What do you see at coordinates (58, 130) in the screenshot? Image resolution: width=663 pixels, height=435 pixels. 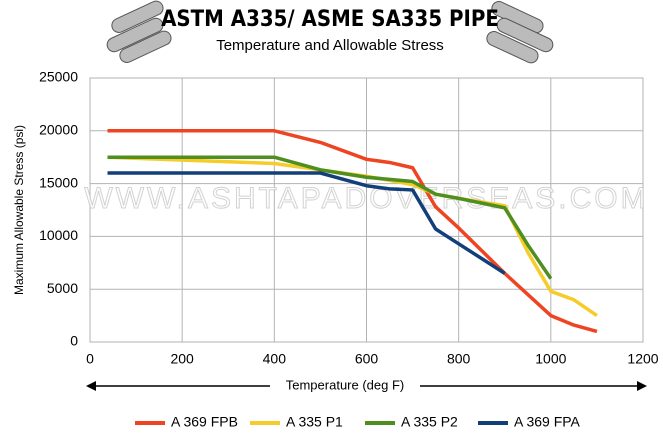 I see `y-tick-label: 20000` at bounding box center [58, 130].